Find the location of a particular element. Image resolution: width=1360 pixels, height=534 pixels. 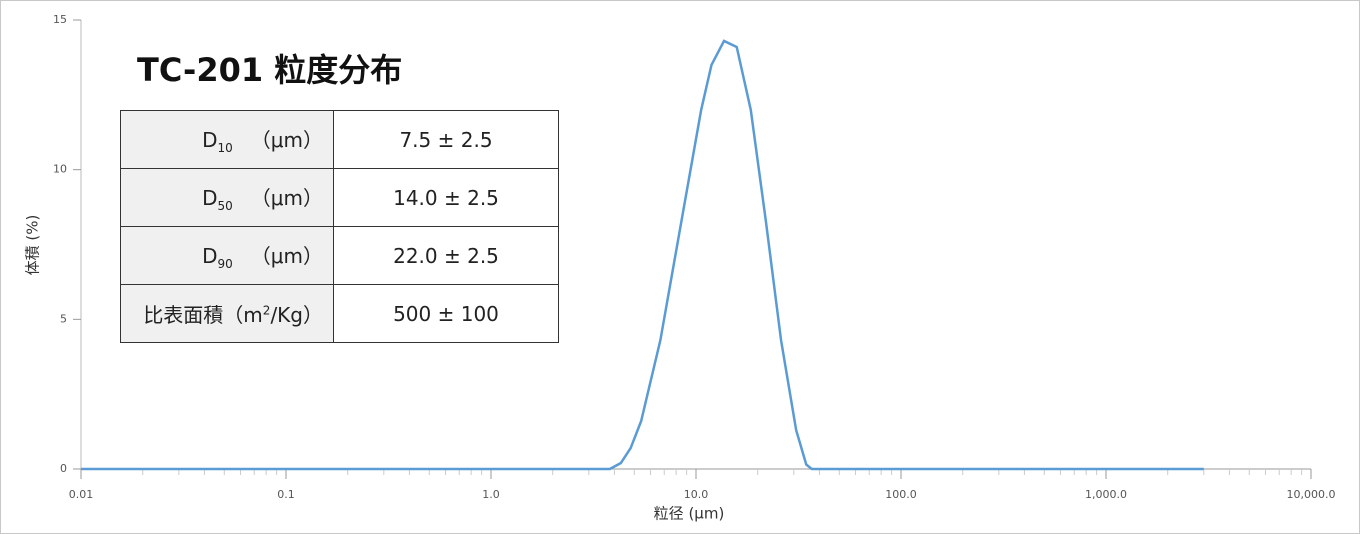

x-tick-label: 10.0 is located at coordinates (696, 494).